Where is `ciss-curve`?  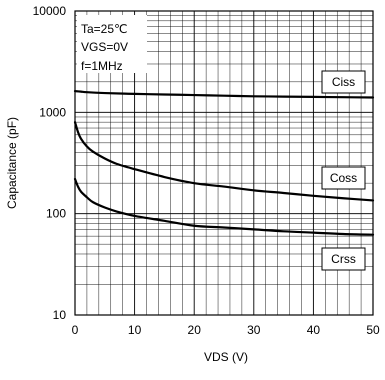 ciss-curve is located at coordinates (224, 94).